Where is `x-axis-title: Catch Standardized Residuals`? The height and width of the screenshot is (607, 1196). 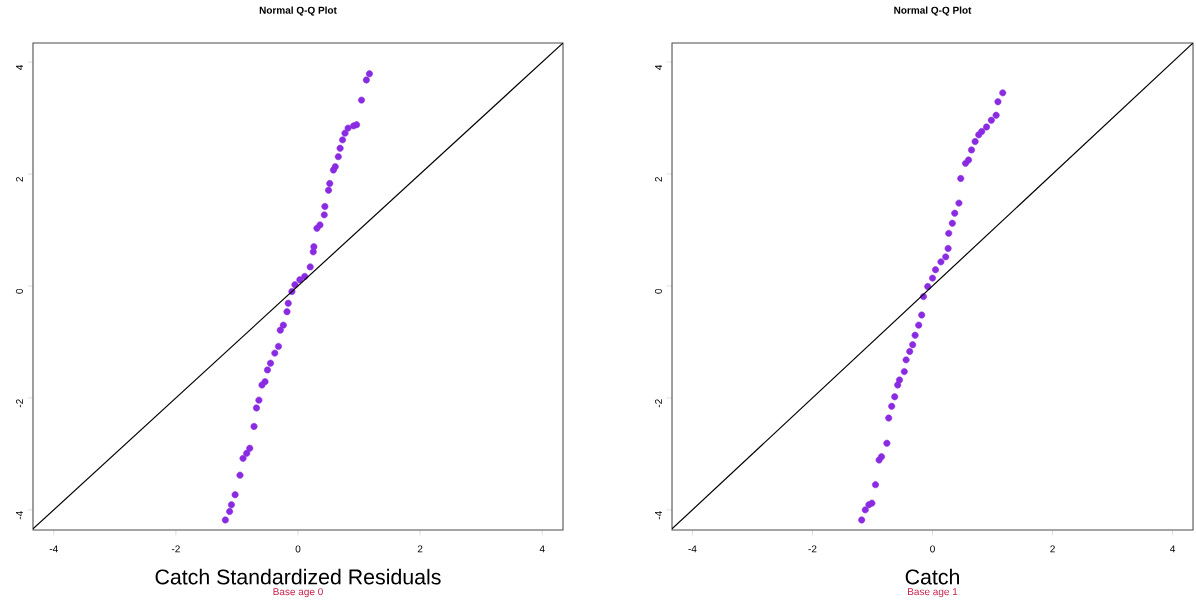
x-axis-title: Catch Standardized Residuals is located at coordinates (298, 576).